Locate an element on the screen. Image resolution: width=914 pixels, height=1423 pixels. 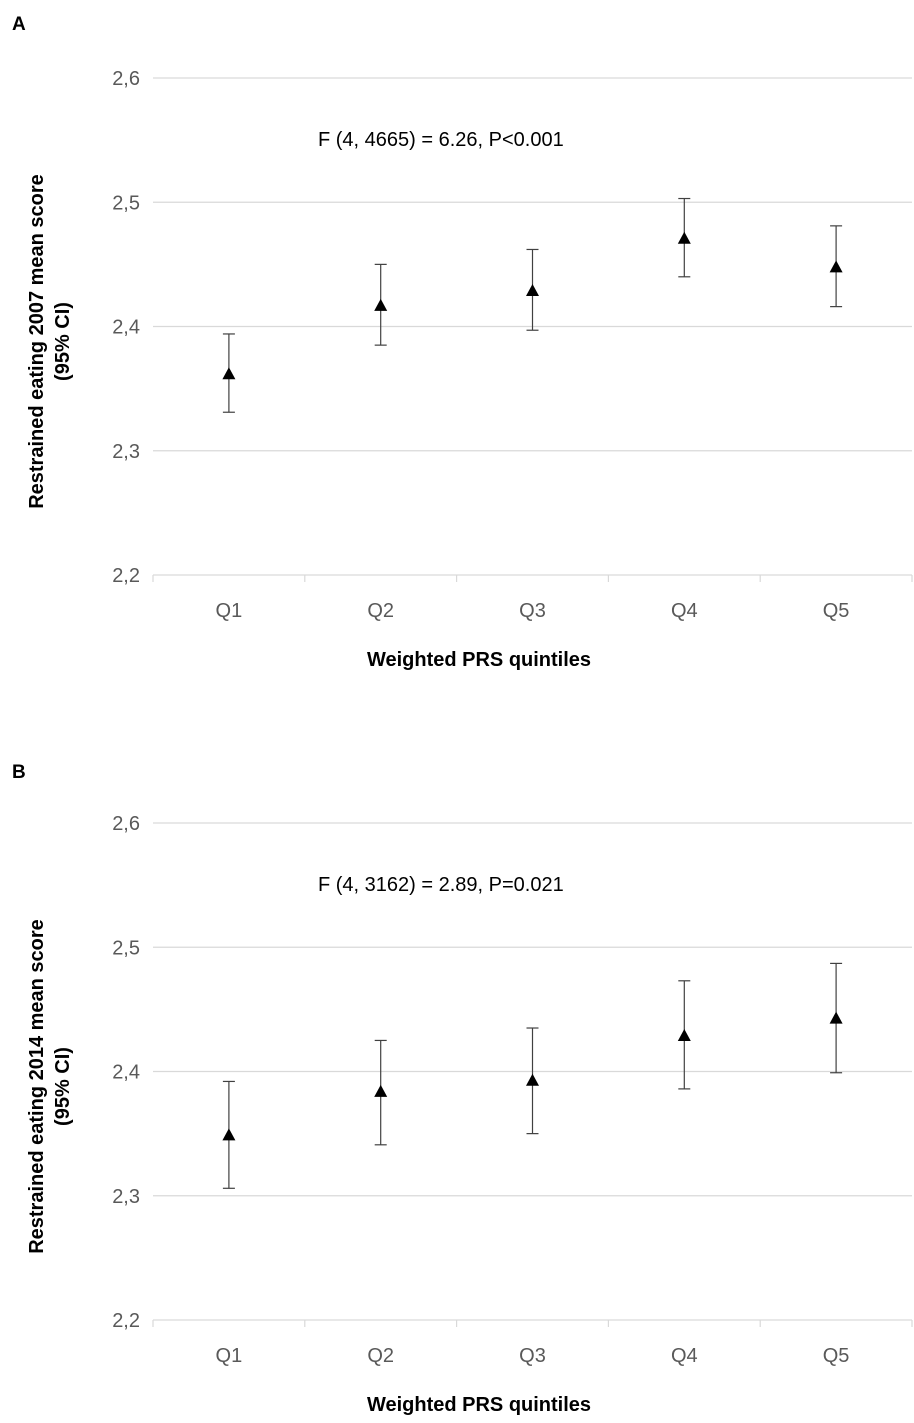
panel-letter: B is located at coordinates (19, 772).